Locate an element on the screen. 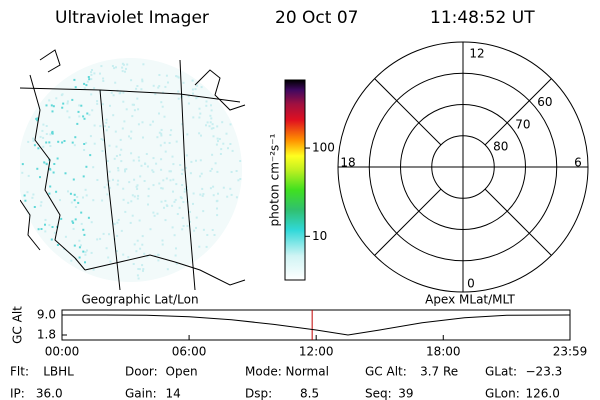  y-tick-label: 9.0 is located at coordinates (46, 315).